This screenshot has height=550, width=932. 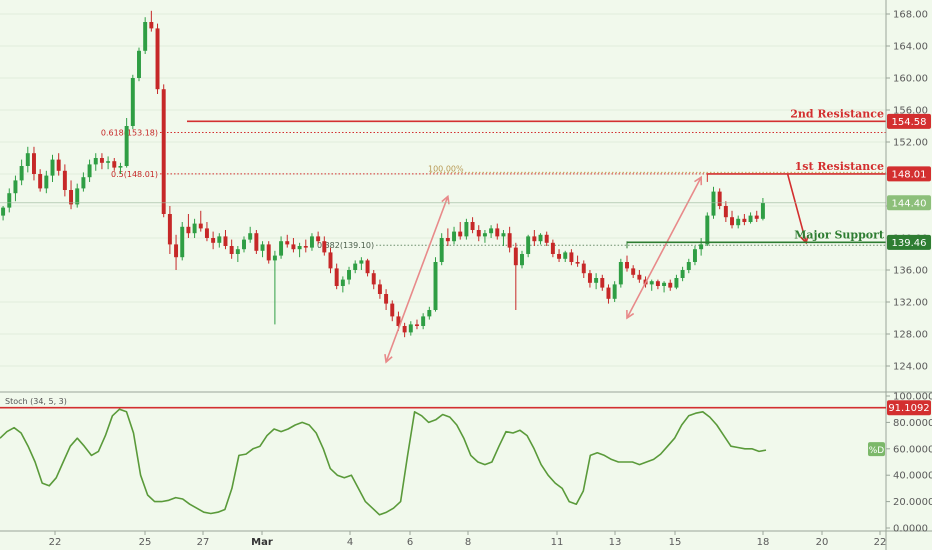 I want to click on overbought-badge, so click(x=909, y=408).